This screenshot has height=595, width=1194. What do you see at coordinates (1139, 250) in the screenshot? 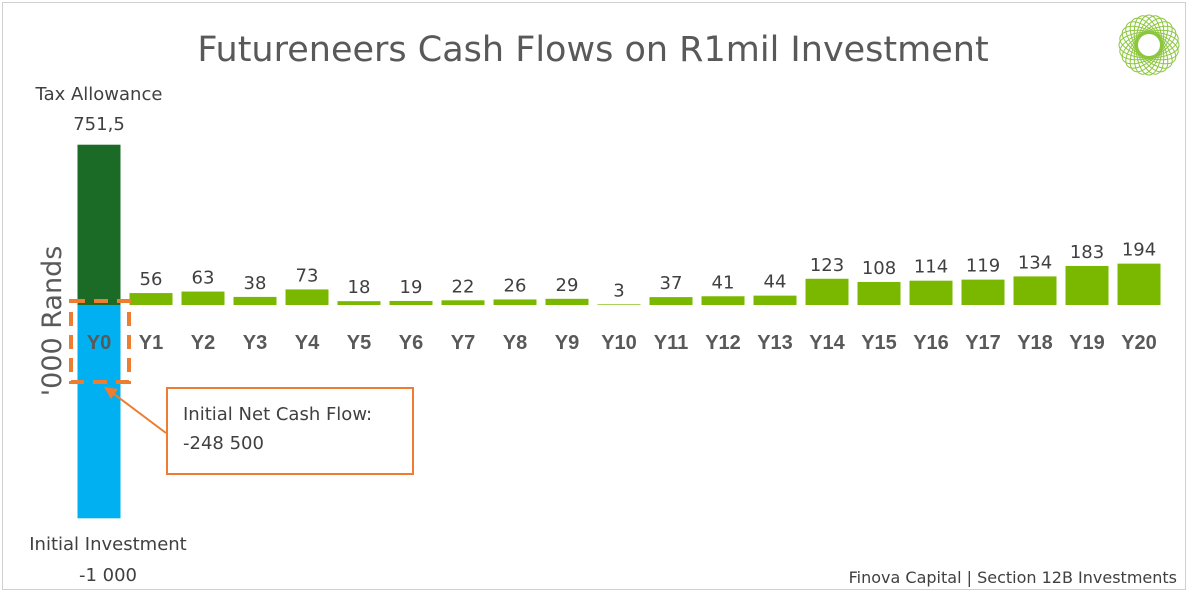
I see `value-label-y20: 194` at bounding box center [1139, 250].